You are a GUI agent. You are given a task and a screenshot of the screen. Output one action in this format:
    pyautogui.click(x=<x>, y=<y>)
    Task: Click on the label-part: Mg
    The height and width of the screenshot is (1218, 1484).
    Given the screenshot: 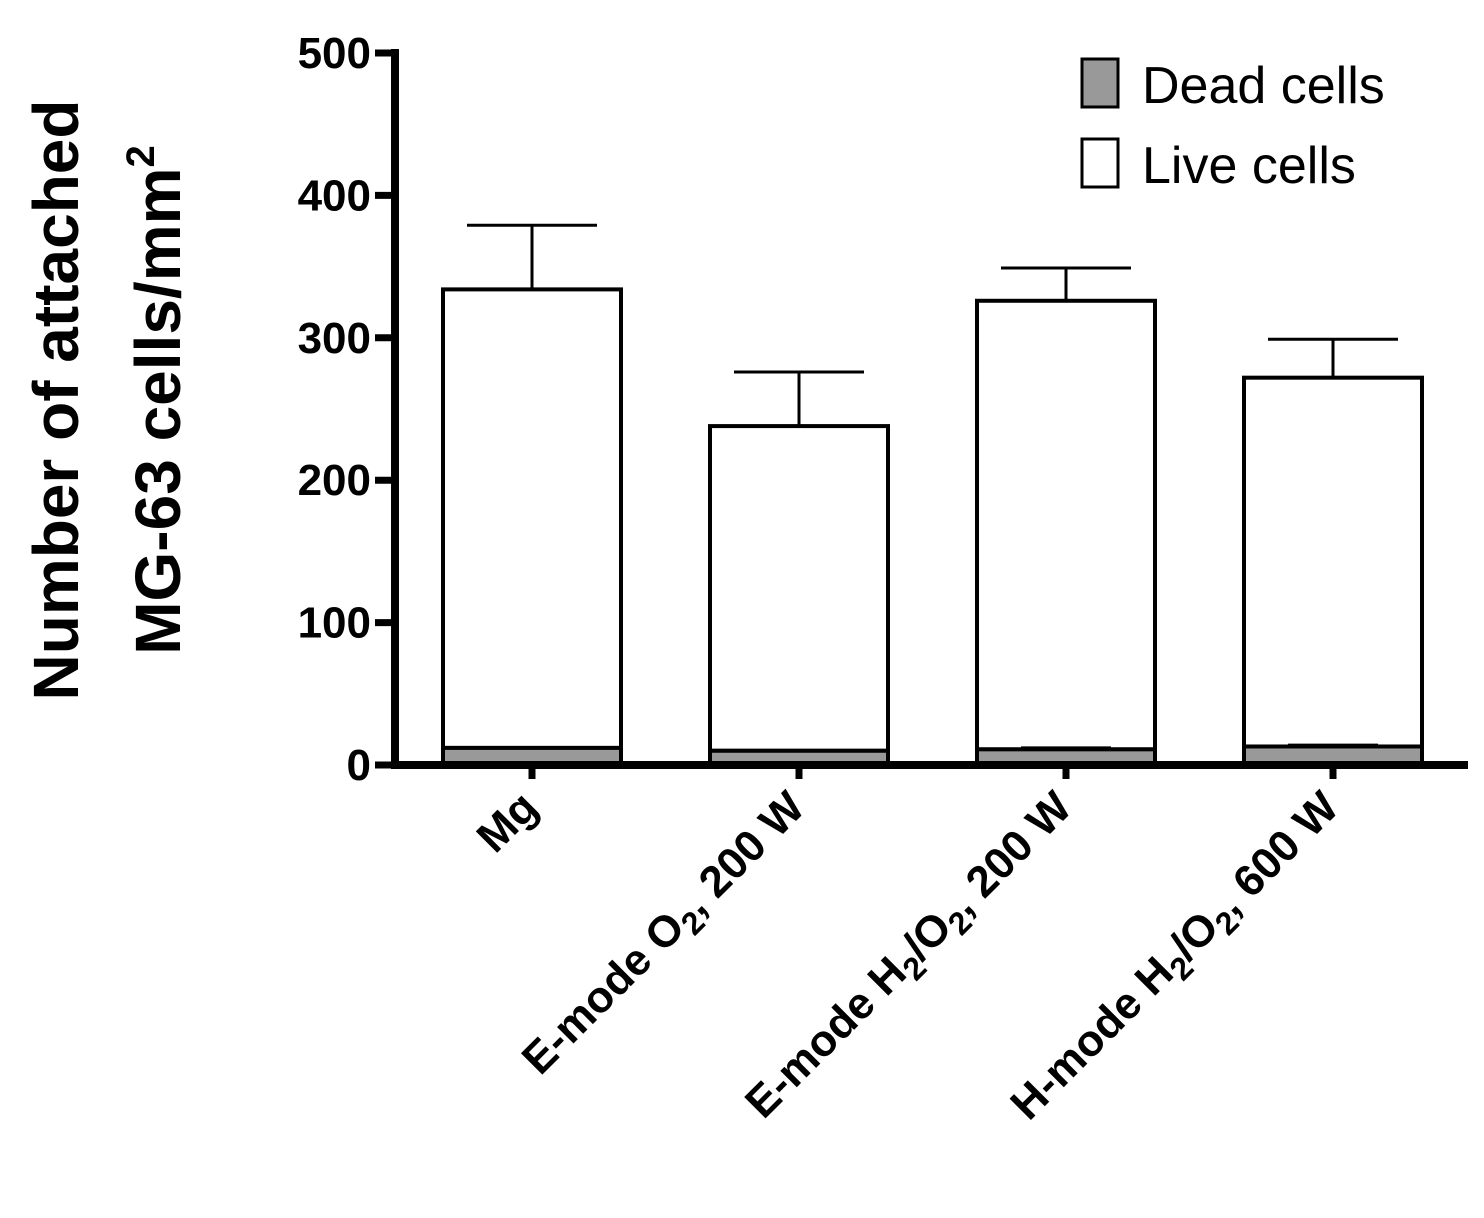 What is the action you would take?
    pyautogui.click(x=507, y=822)
    